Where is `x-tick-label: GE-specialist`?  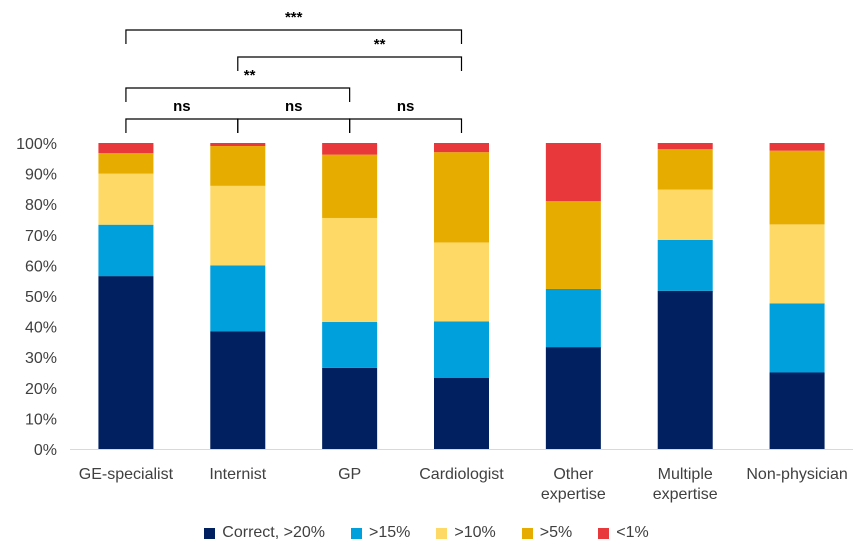 x-tick-label: GE-specialist is located at coordinates (126, 474).